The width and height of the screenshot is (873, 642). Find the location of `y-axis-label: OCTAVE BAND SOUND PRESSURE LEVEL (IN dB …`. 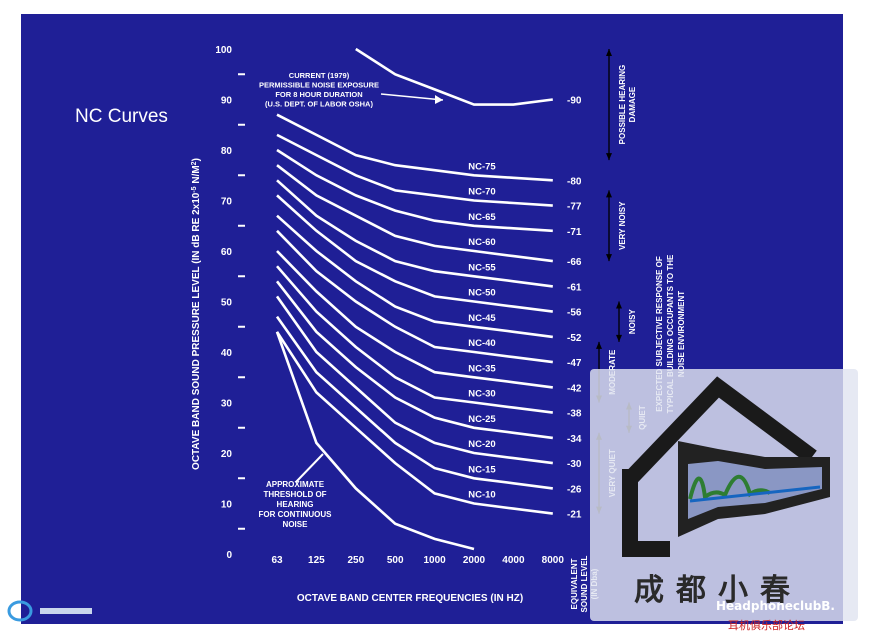

y-axis-label: OCTAVE BAND SOUND PRESSURE LEVEL (IN dB … is located at coordinates (197, 314).